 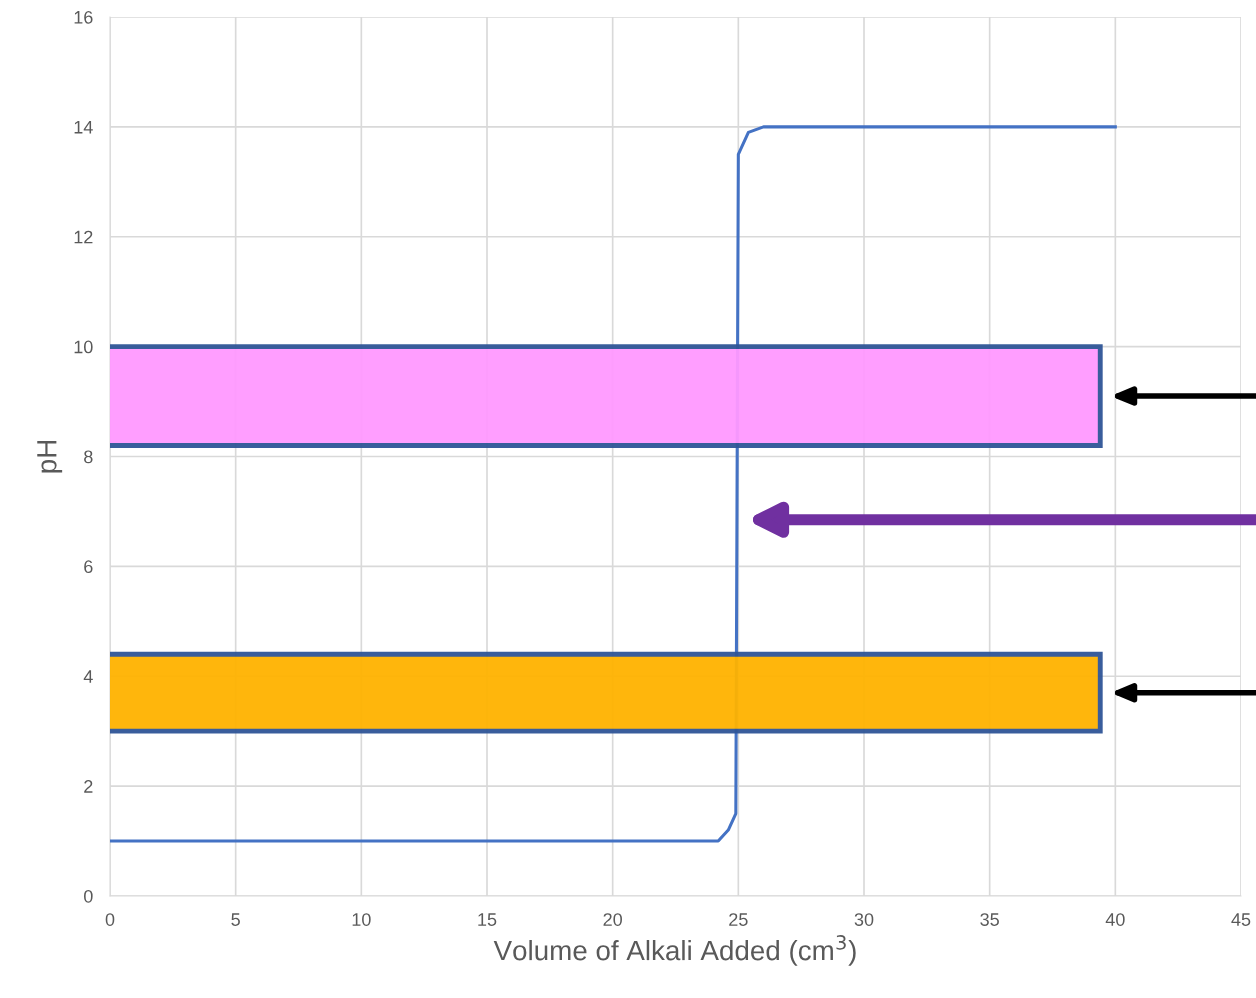 I want to click on y-tick-label: 0, so click(x=88, y=896).